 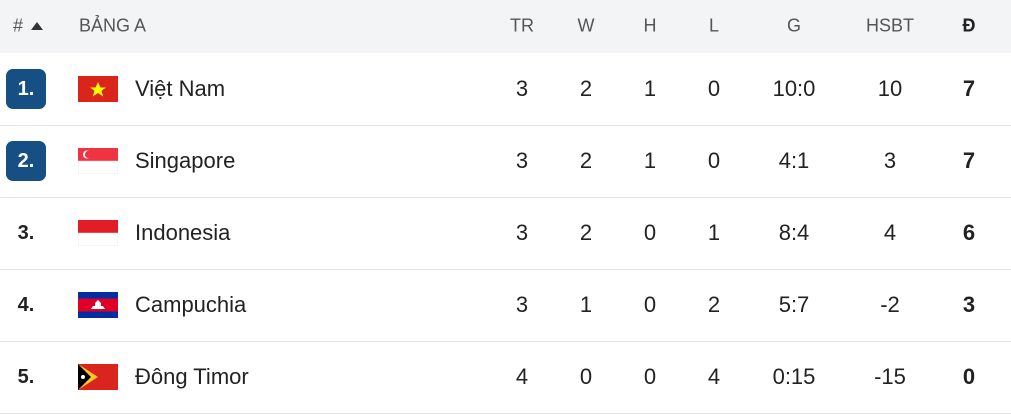 What do you see at coordinates (185, 160) in the screenshot?
I see `team-name: Singapore` at bounding box center [185, 160].